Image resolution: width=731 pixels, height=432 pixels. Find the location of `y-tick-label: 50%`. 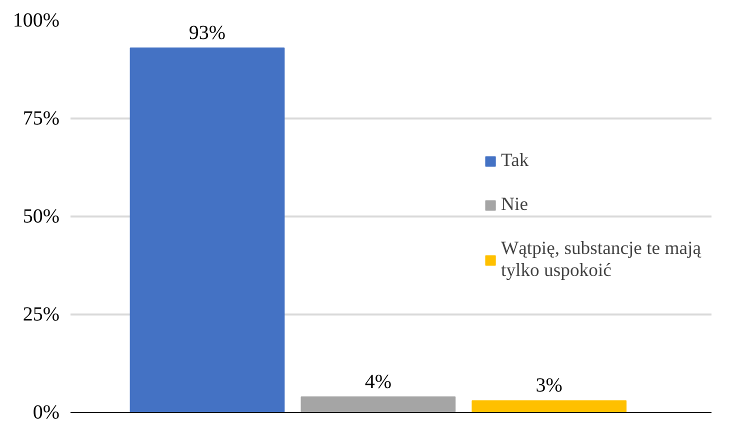

y-tick-label: 50% is located at coordinates (41, 217).